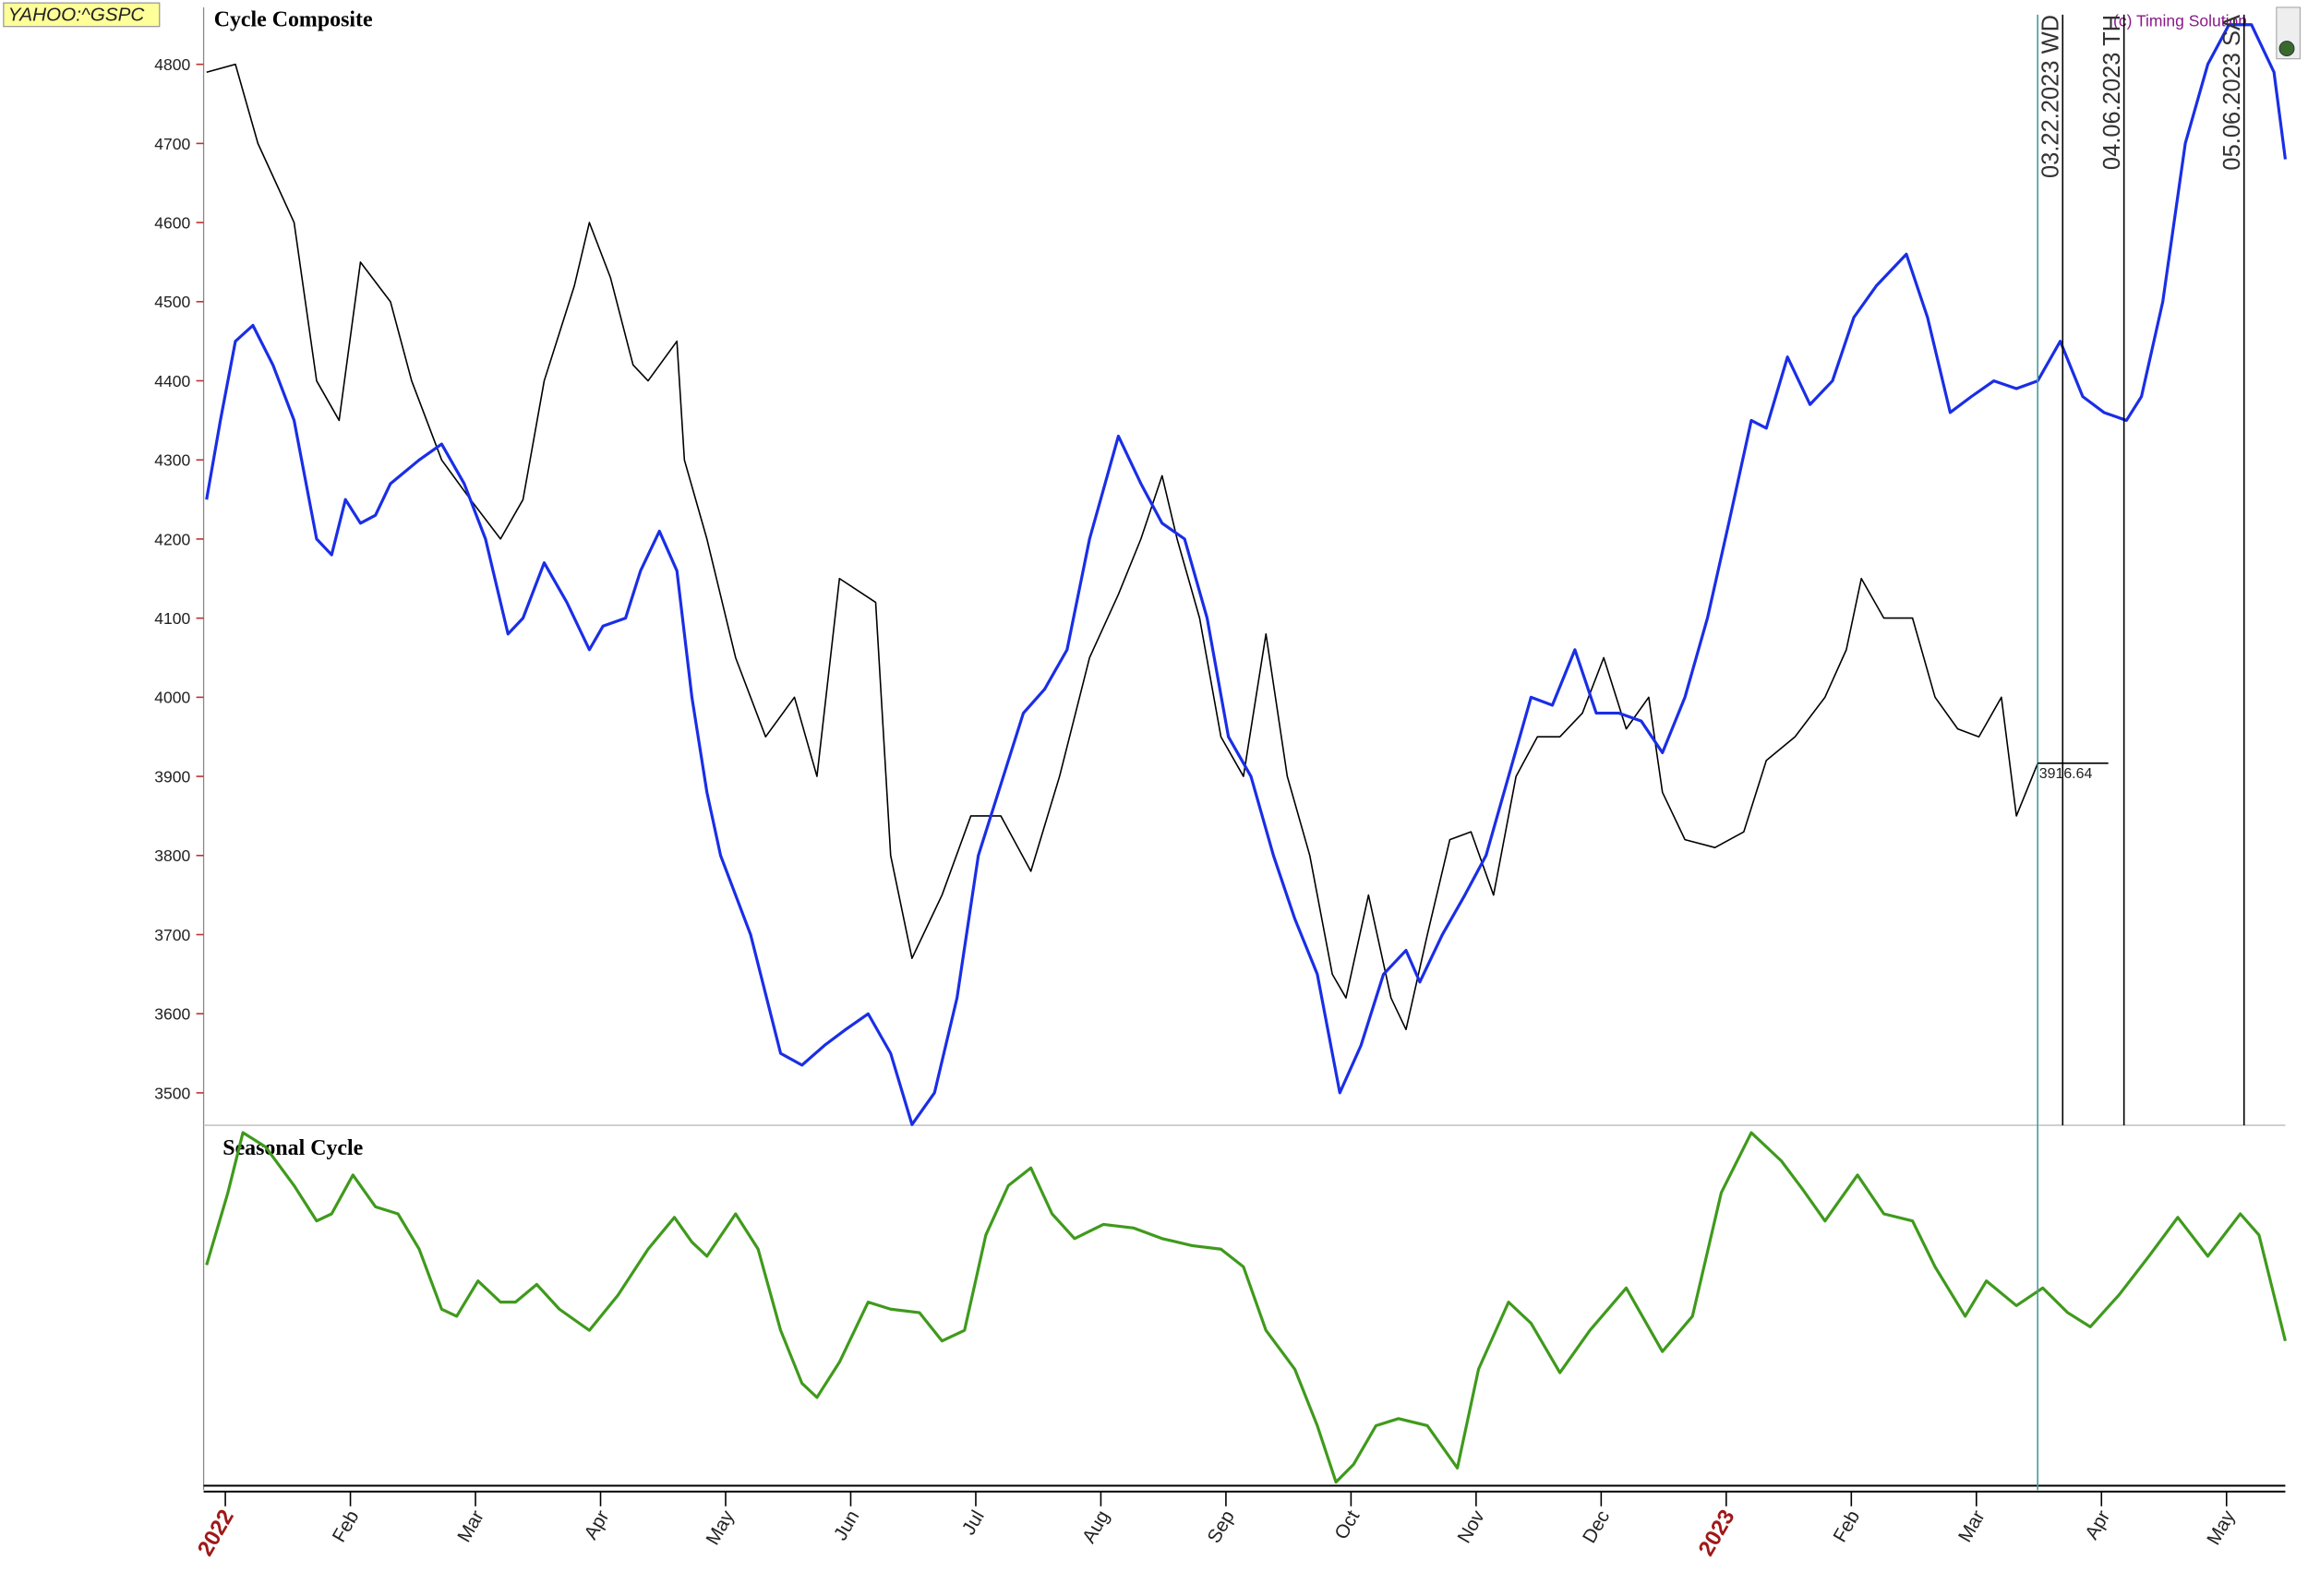  I want to click on symbol: YAHOO:^GSPC, so click(77, 14).